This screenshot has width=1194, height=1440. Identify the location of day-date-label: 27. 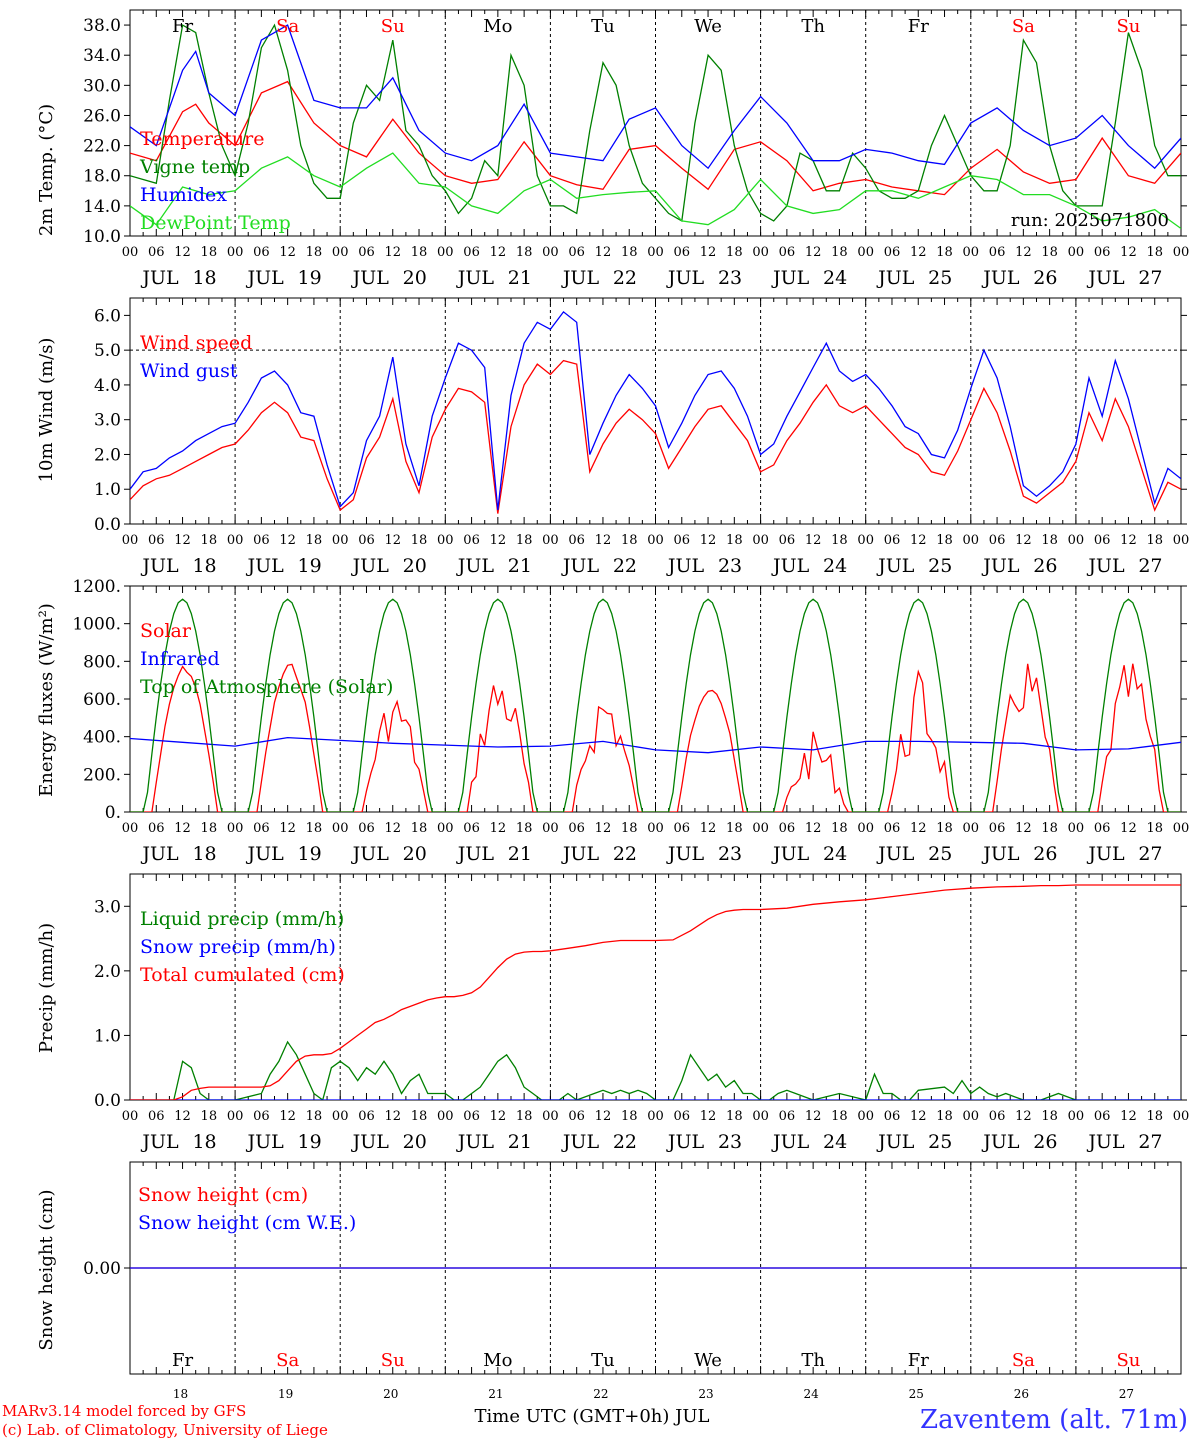
(1150, 278).